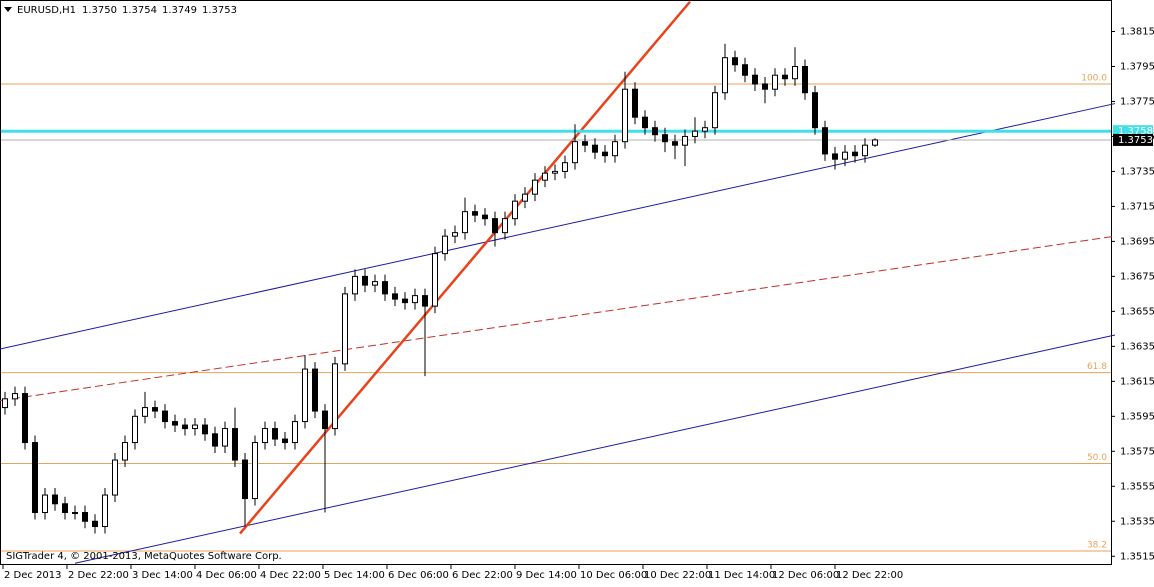  I want to click on x-tick-label: 4 Dec 22:00, so click(290, 575).